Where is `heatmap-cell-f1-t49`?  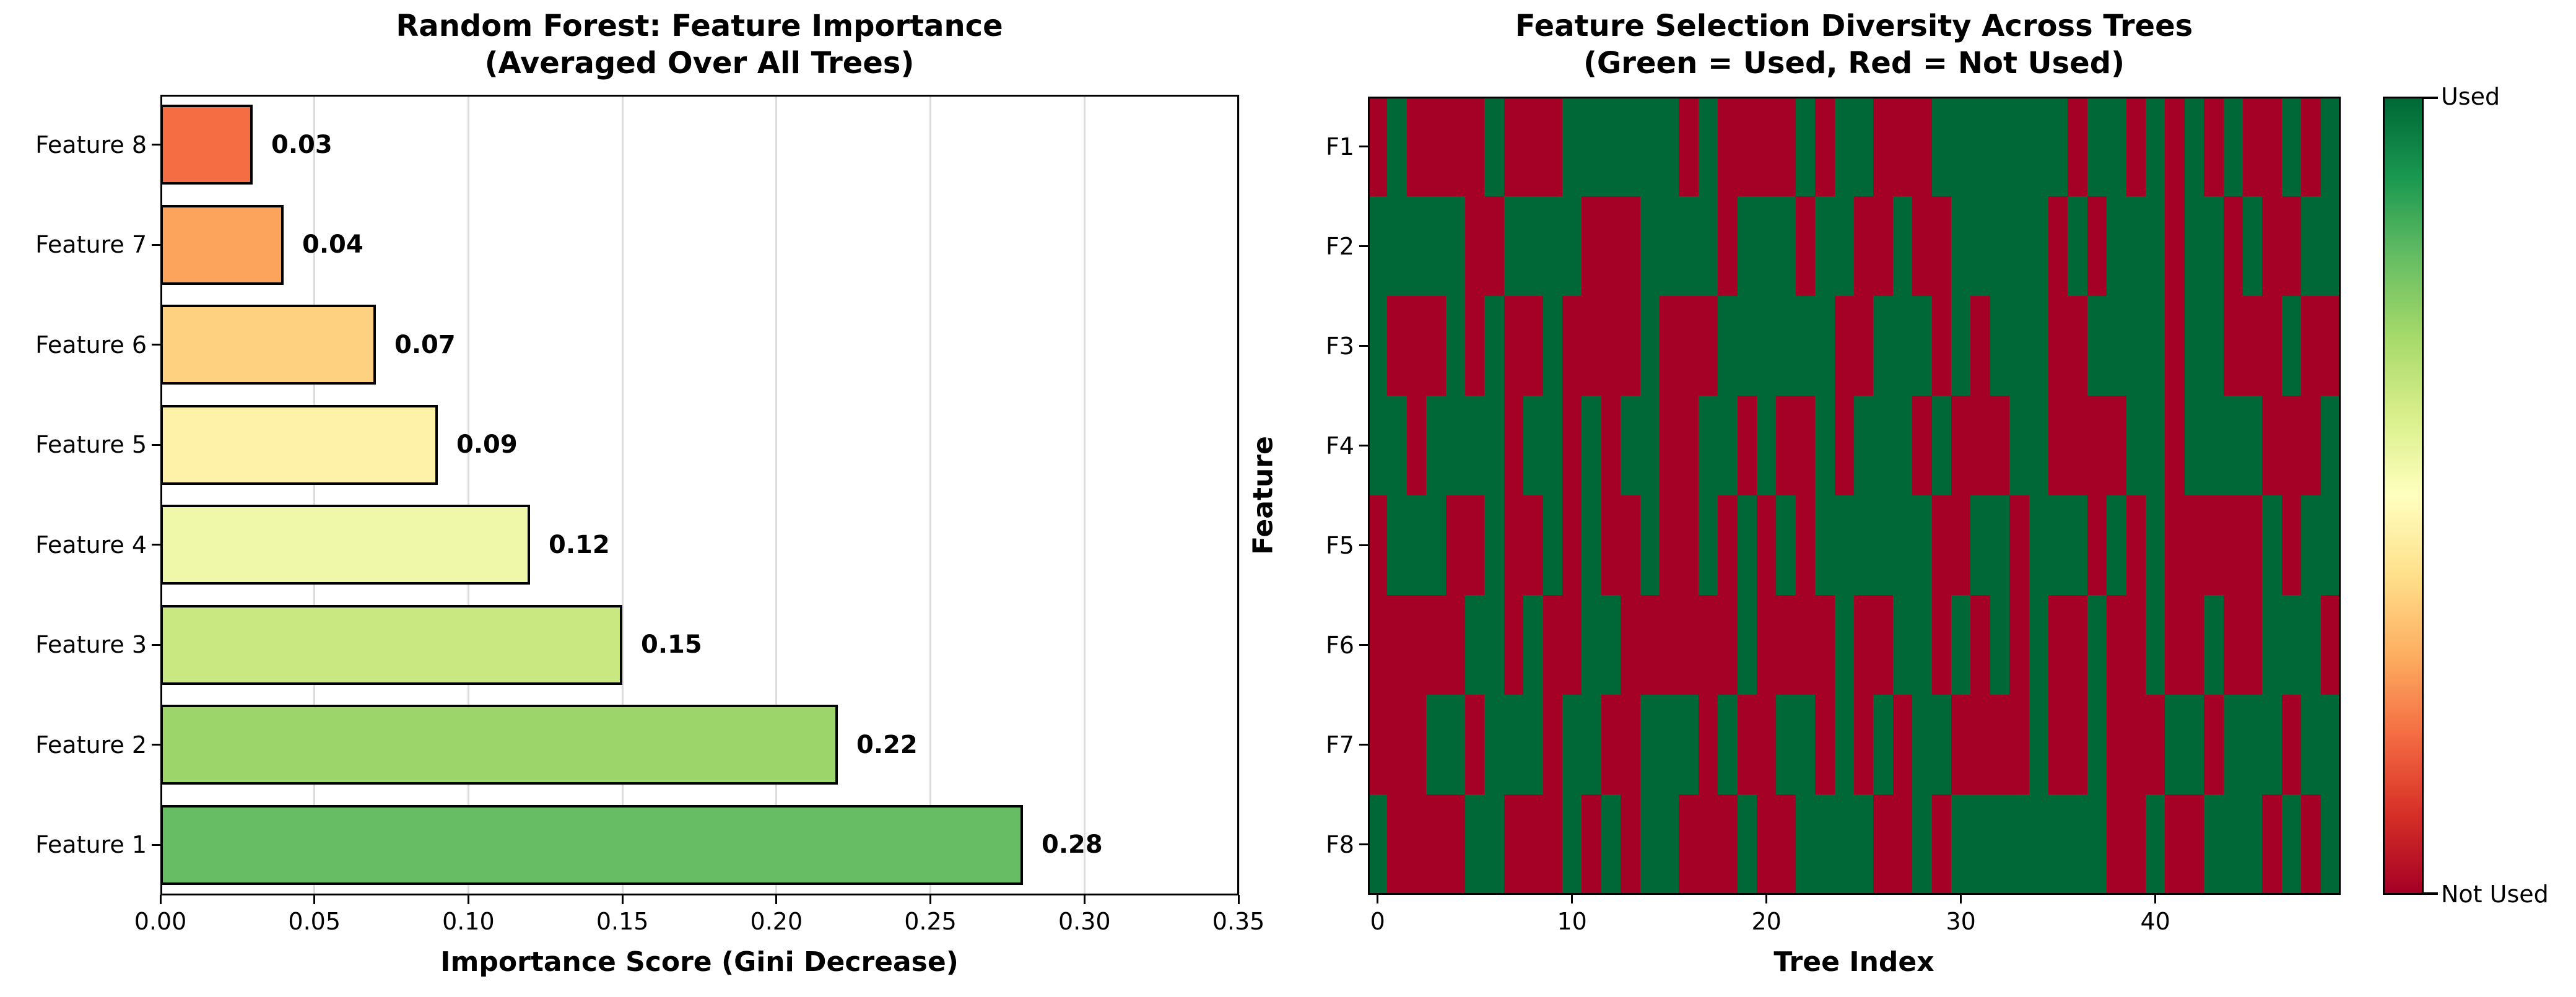
heatmap-cell-f1-t49 is located at coordinates (2330, 146).